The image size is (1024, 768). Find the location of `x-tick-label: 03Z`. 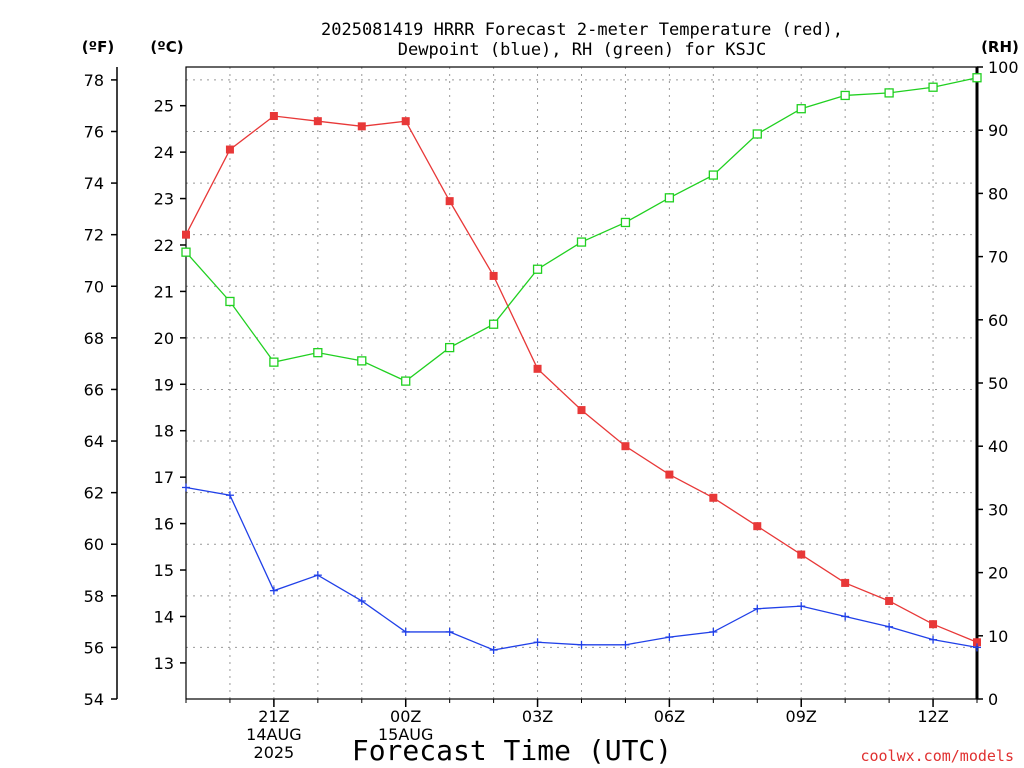

x-tick-label: 03Z is located at coordinates (537, 716).